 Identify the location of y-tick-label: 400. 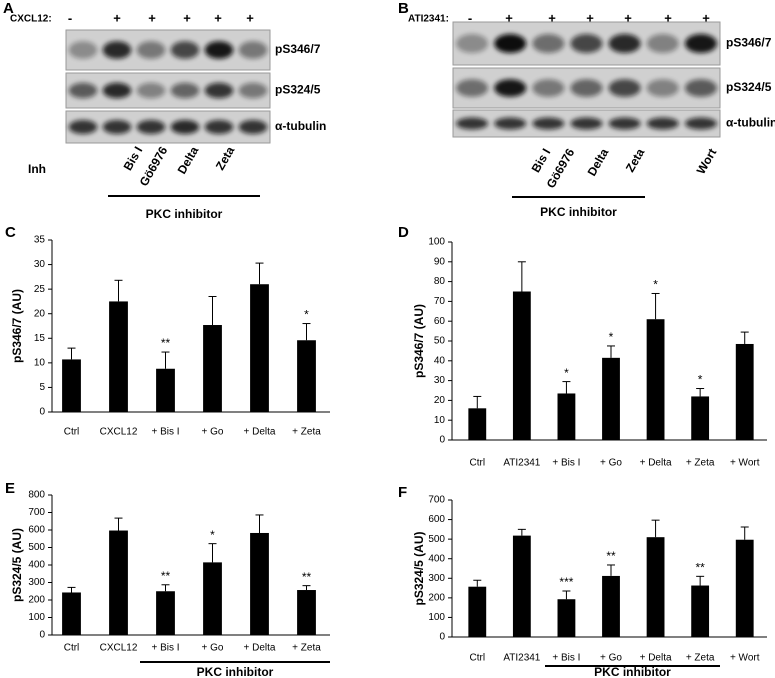
(36, 565).